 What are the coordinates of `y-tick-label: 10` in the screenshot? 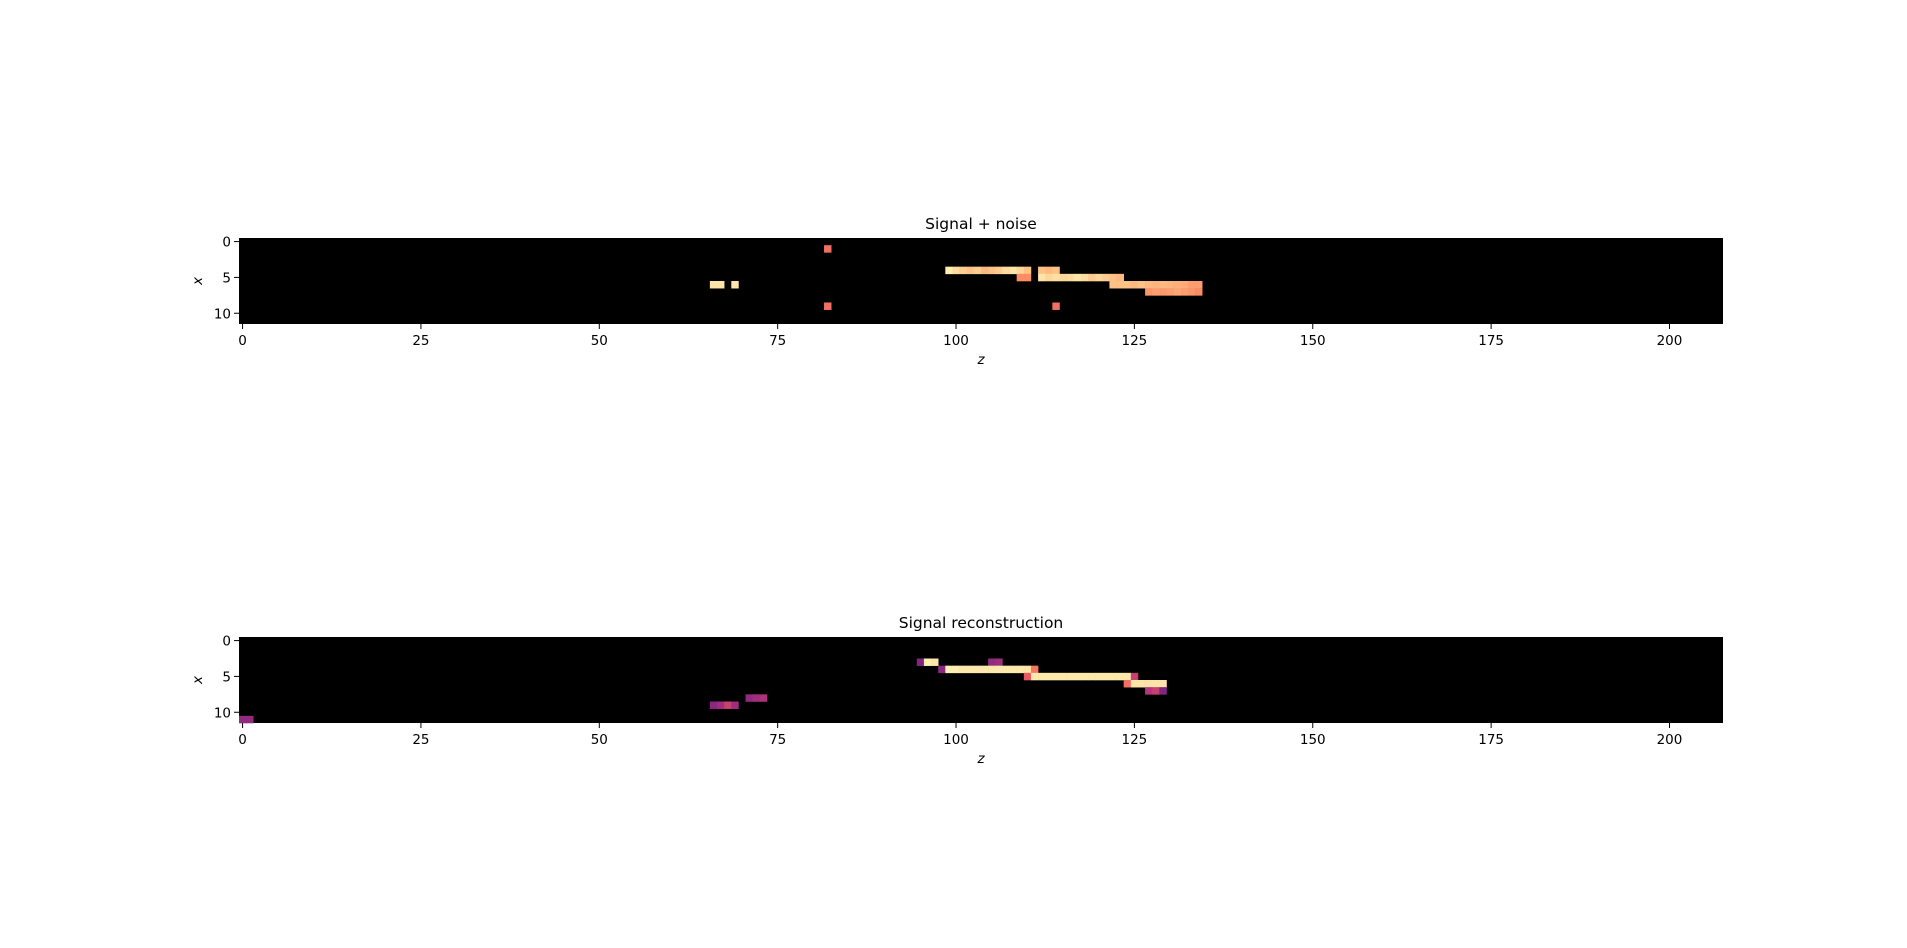 It's located at (222, 713).